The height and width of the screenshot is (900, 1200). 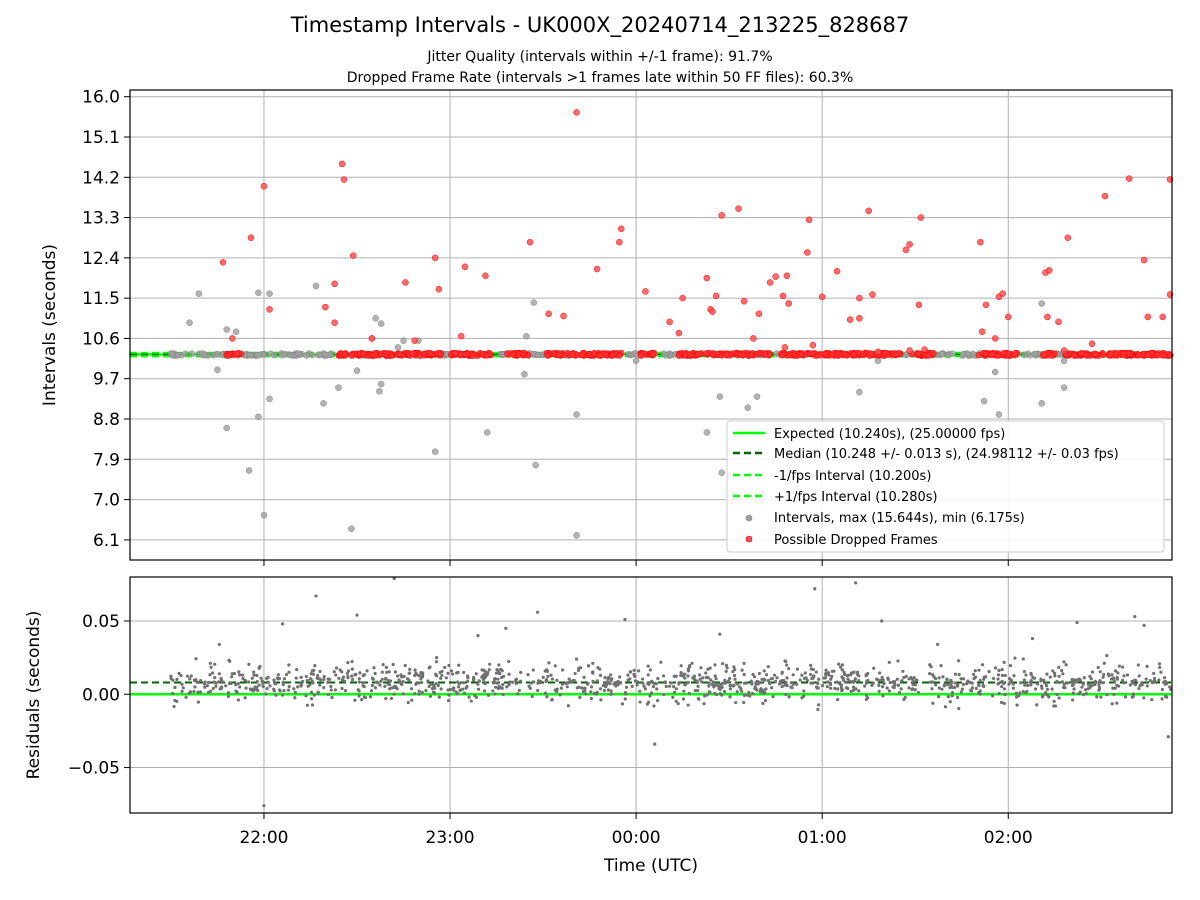 I want to click on legend-intervals-label: Intervals, max (15.644s), min (6.175s), so click(x=899, y=518).